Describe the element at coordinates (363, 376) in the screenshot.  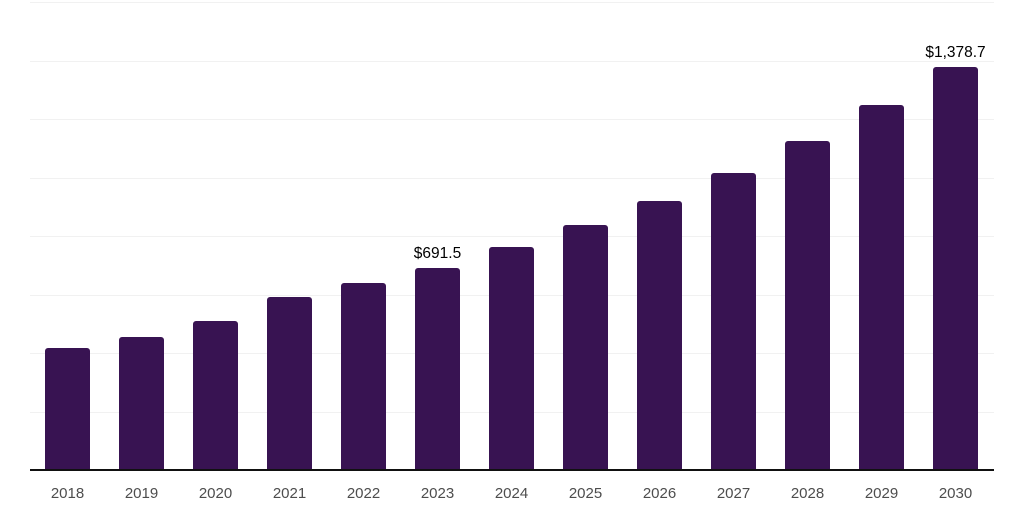
I see `bar-2022` at that location.